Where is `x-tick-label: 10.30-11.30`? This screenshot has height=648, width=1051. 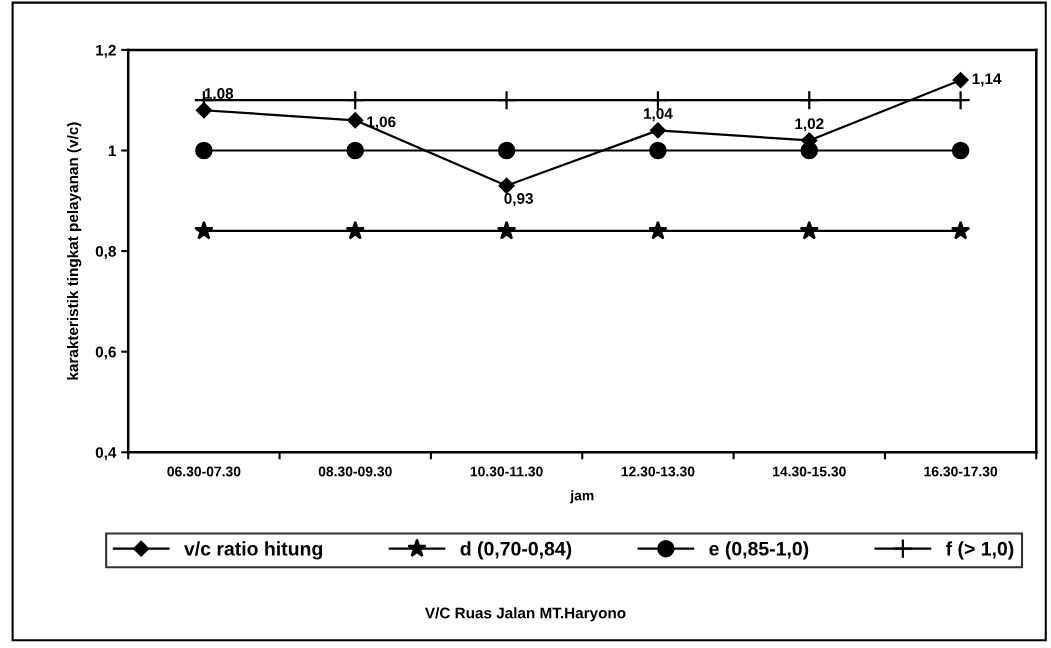
x-tick-label: 10.30-11.30 is located at coordinates (506, 471).